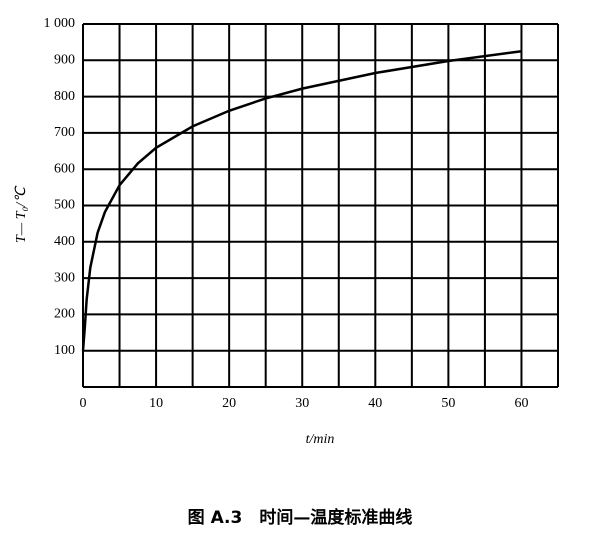 The image size is (600, 539). Describe the element at coordinates (64, 350) in the screenshot. I see `y-tick-label: 100` at that location.